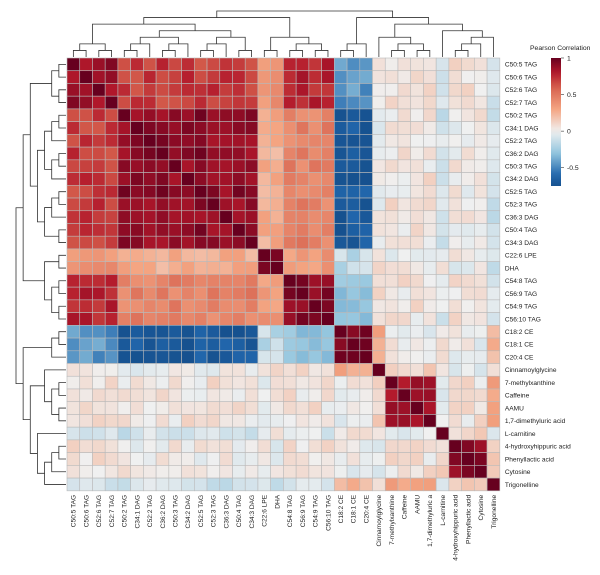  Describe the element at coordinates (290, 511) in the screenshot. I see `column-label: C54:8 TAG` at that location.